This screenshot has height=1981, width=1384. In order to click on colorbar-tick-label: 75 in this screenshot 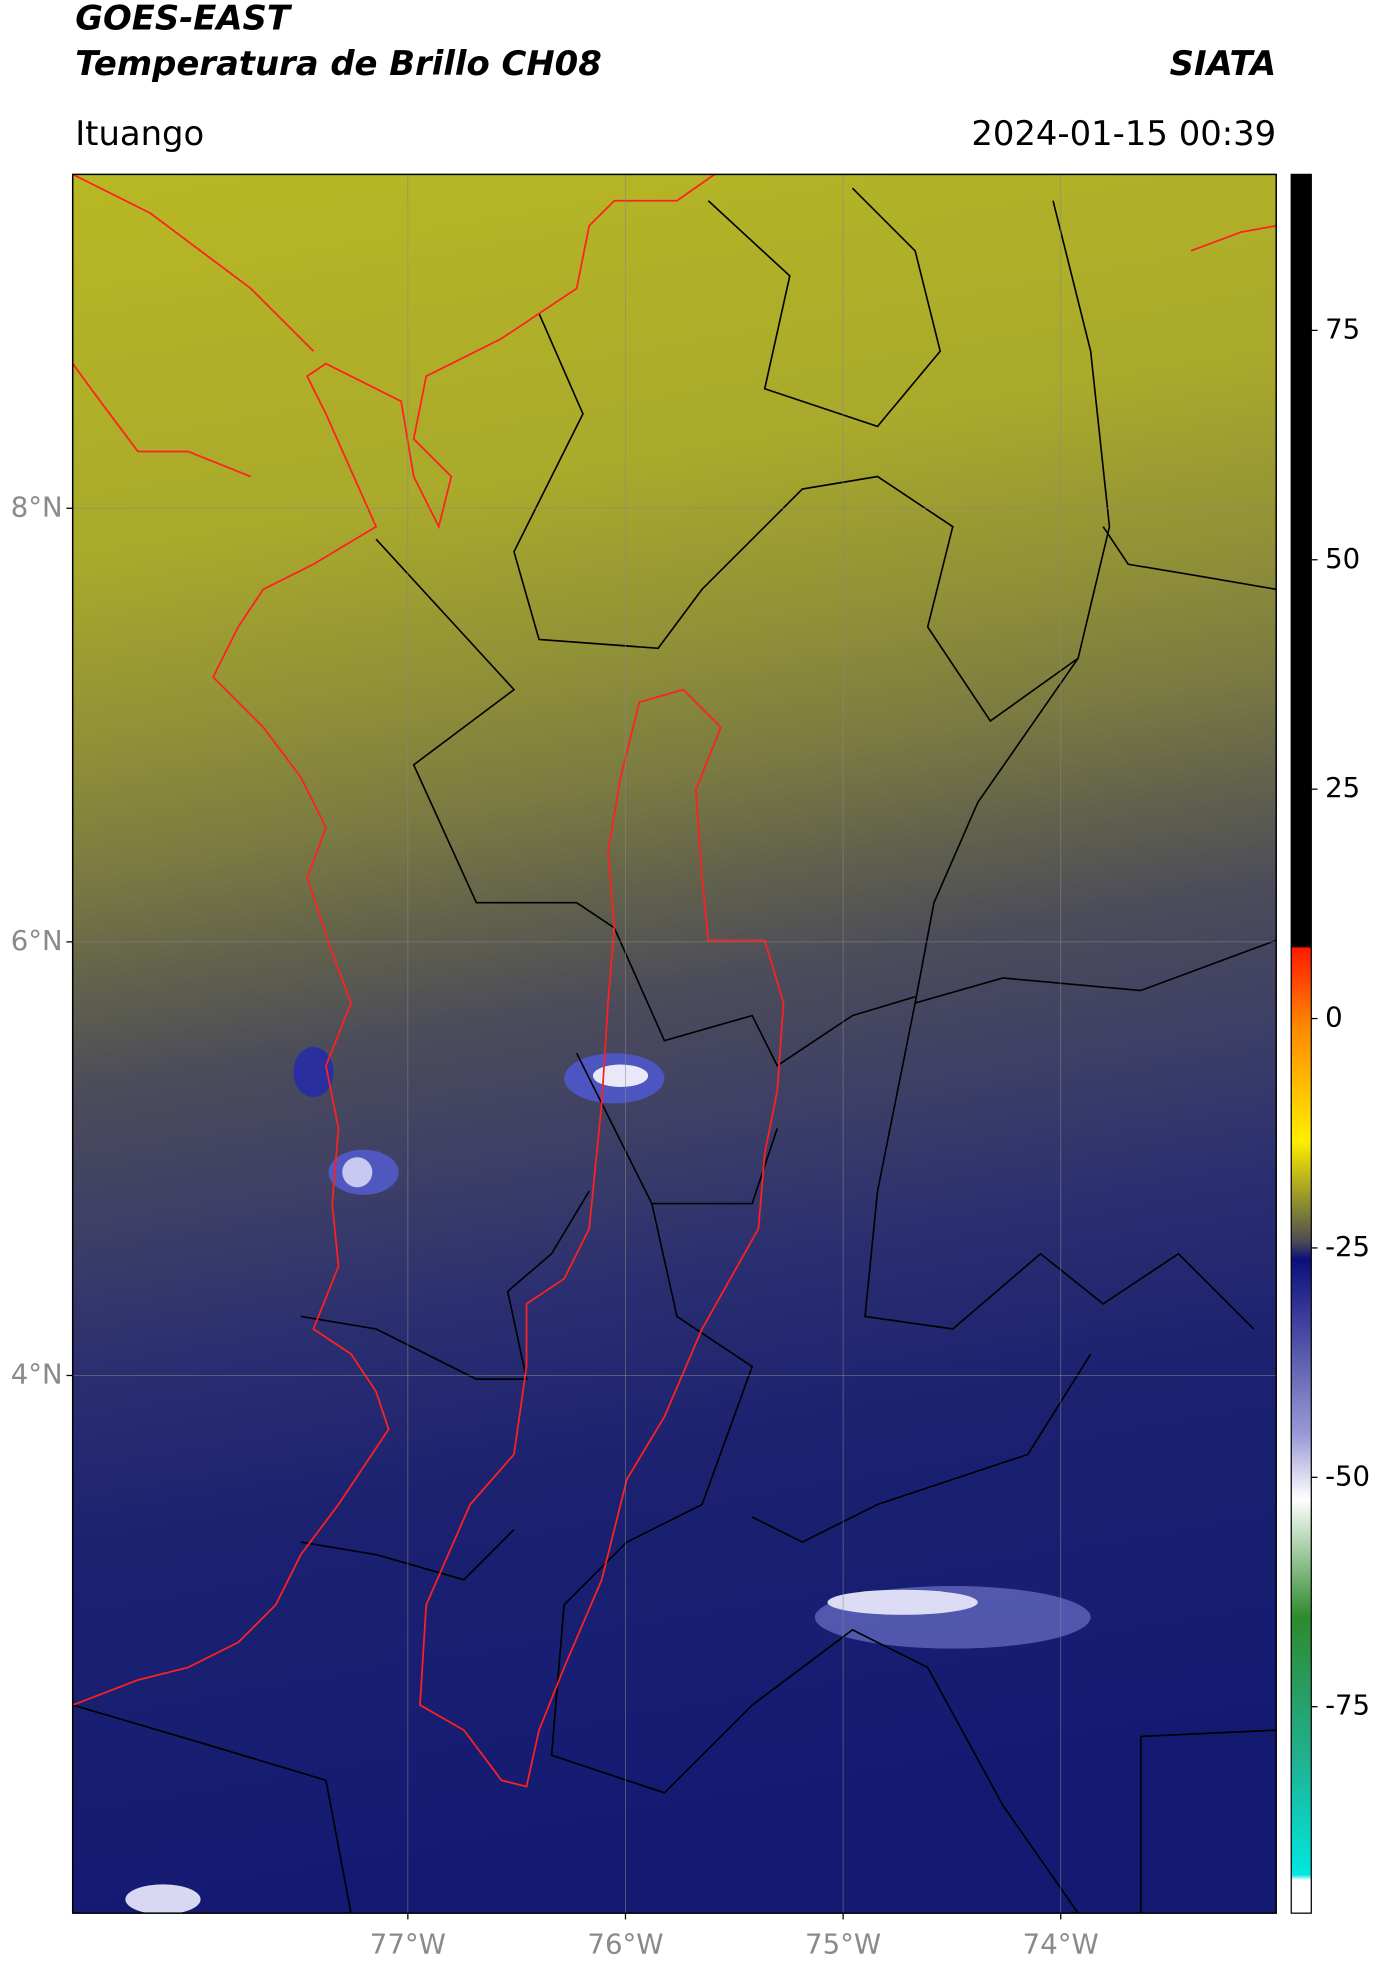, I will do `click(1342, 328)`.